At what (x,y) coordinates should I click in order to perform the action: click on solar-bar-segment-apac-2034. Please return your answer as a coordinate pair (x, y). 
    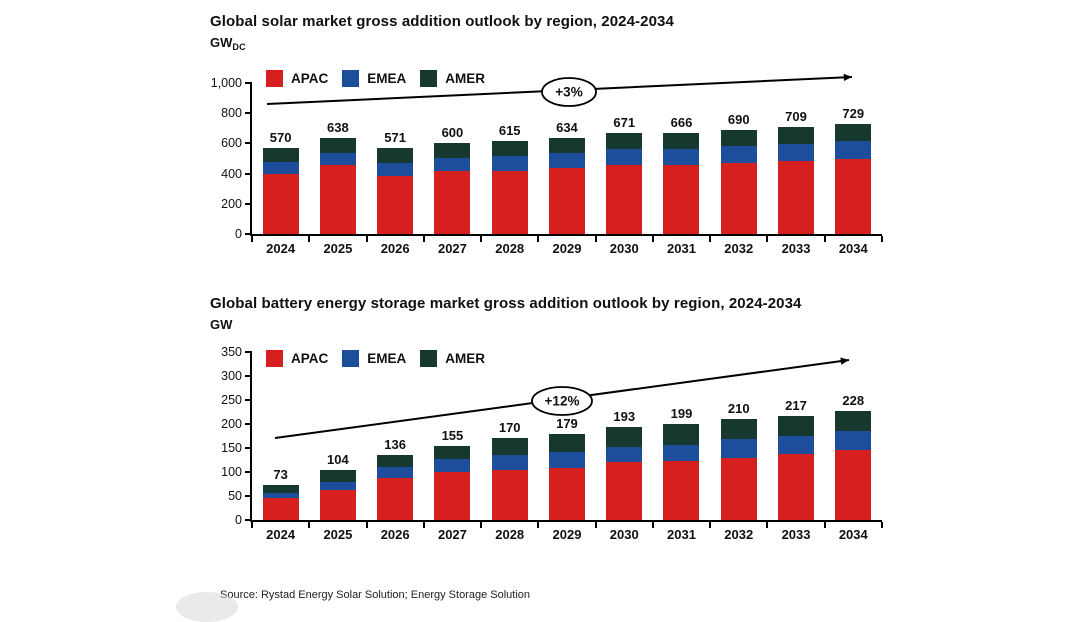
    Looking at the image, I should click on (853, 196).